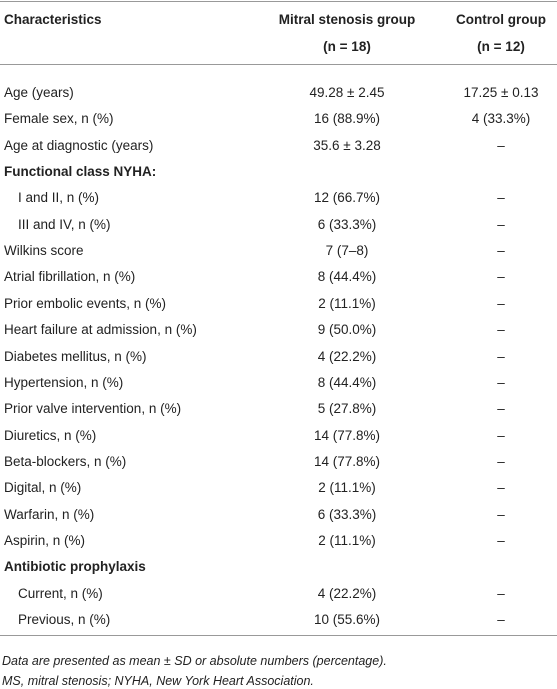 This screenshot has width=557, height=689. What do you see at coordinates (501, 19) in the screenshot?
I see `column-header: Control group` at bounding box center [501, 19].